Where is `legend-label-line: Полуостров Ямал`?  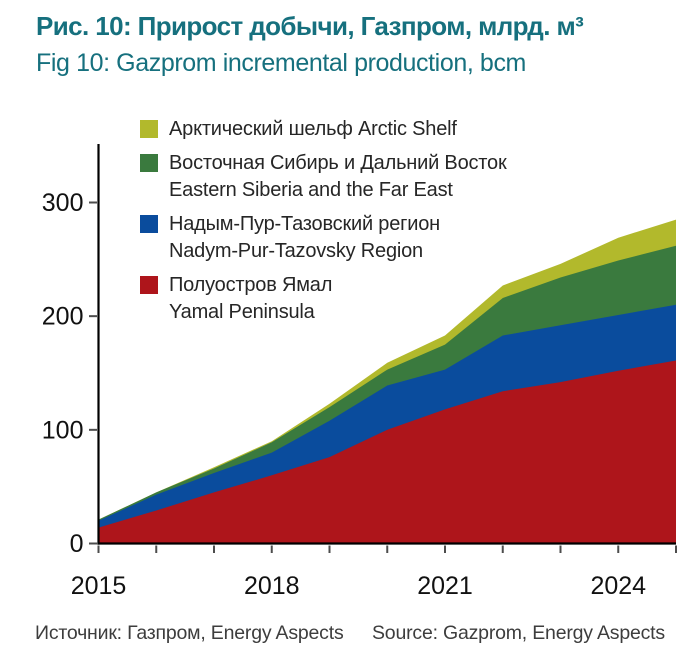 legend-label-line: Полуостров Ямал is located at coordinates (251, 285).